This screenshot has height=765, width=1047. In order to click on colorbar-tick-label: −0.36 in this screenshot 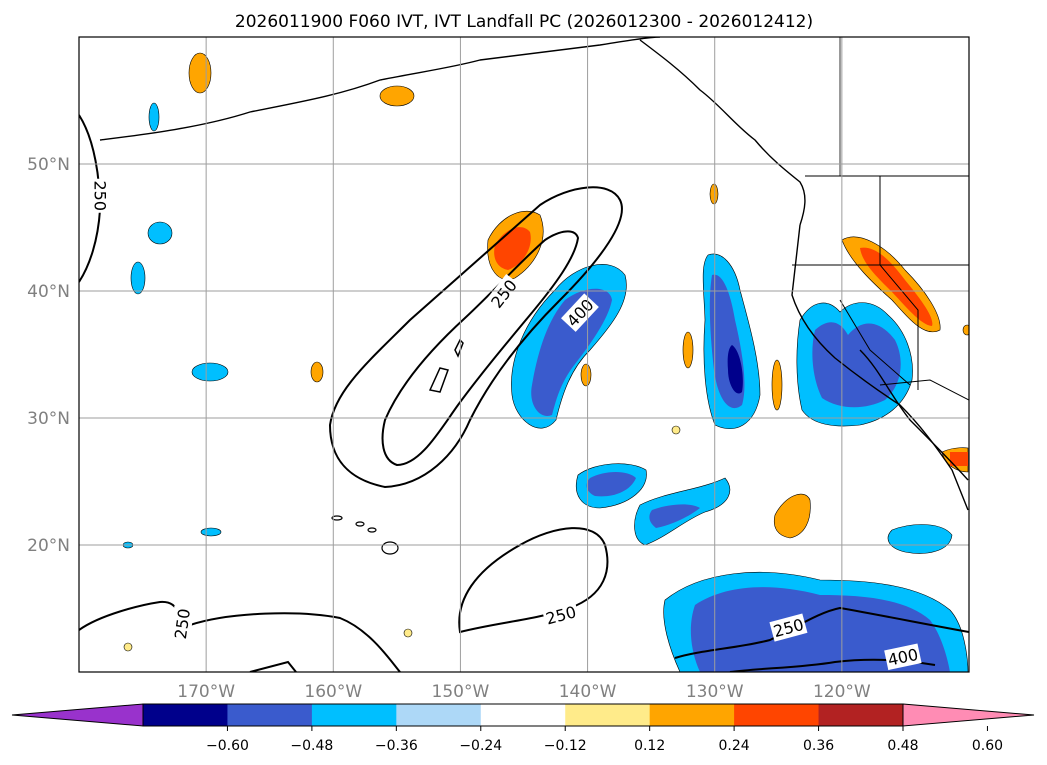, I will do `click(396, 746)`.